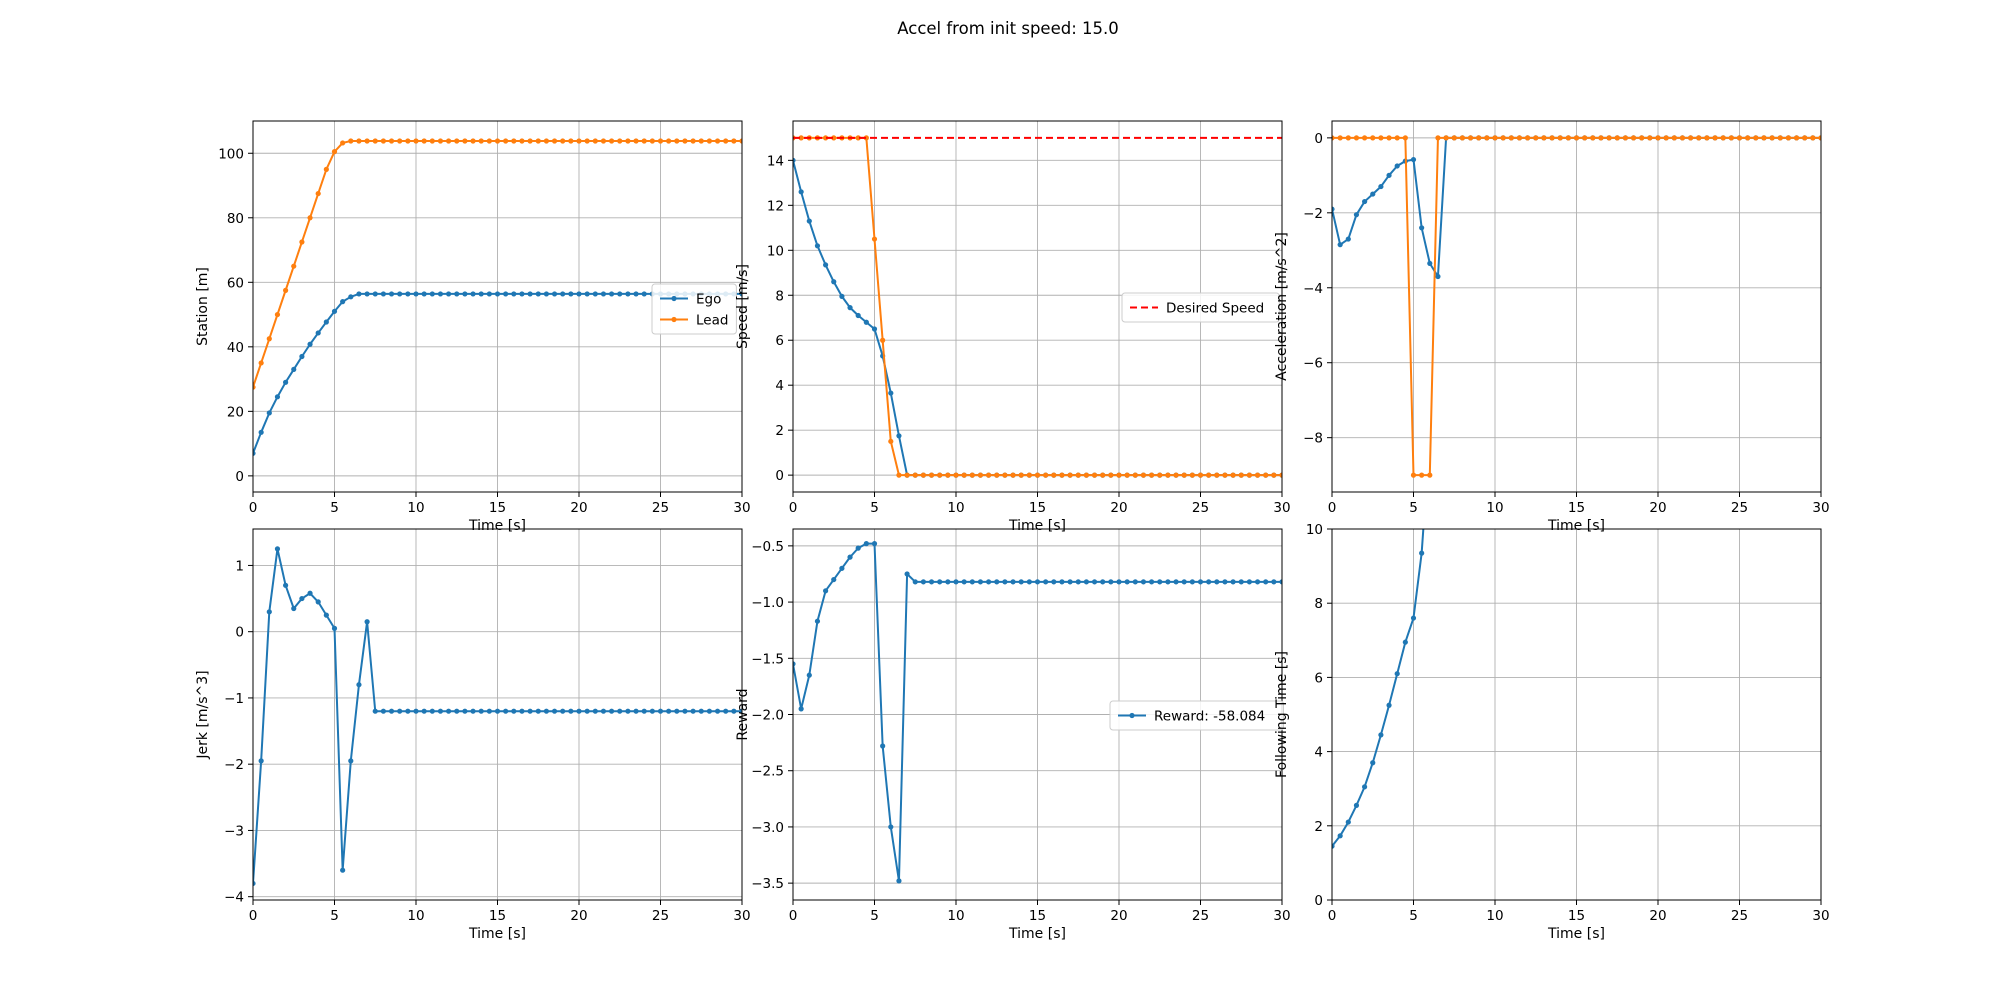 The image size is (2000, 1000). What do you see at coordinates (1282, 714) in the screenshot?
I see `y-axis-label: Following Time [s]` at bounding box center [1282, 714].